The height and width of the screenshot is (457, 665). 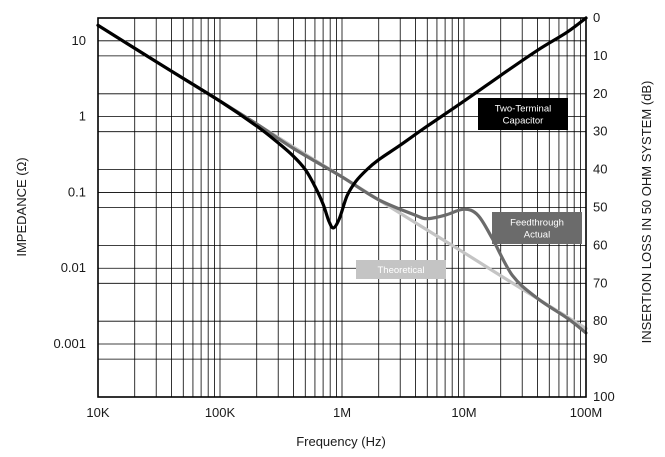 I want to click on annotation-label: Theoretical, so click(x=401, y=269).